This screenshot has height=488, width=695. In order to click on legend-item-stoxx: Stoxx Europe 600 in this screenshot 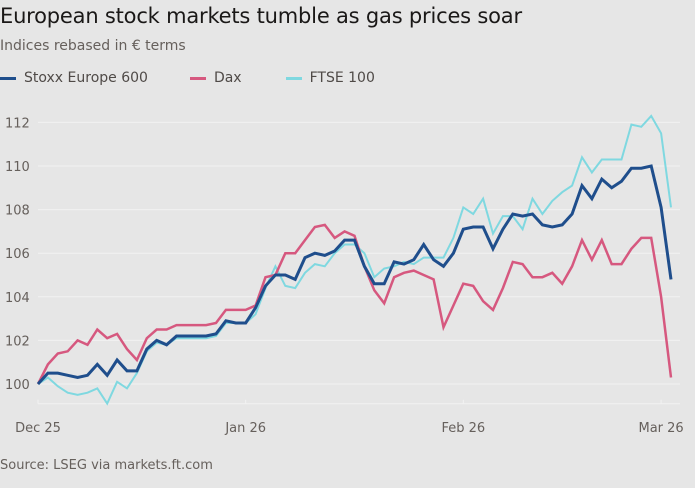, I will do `click(74, 78)`.